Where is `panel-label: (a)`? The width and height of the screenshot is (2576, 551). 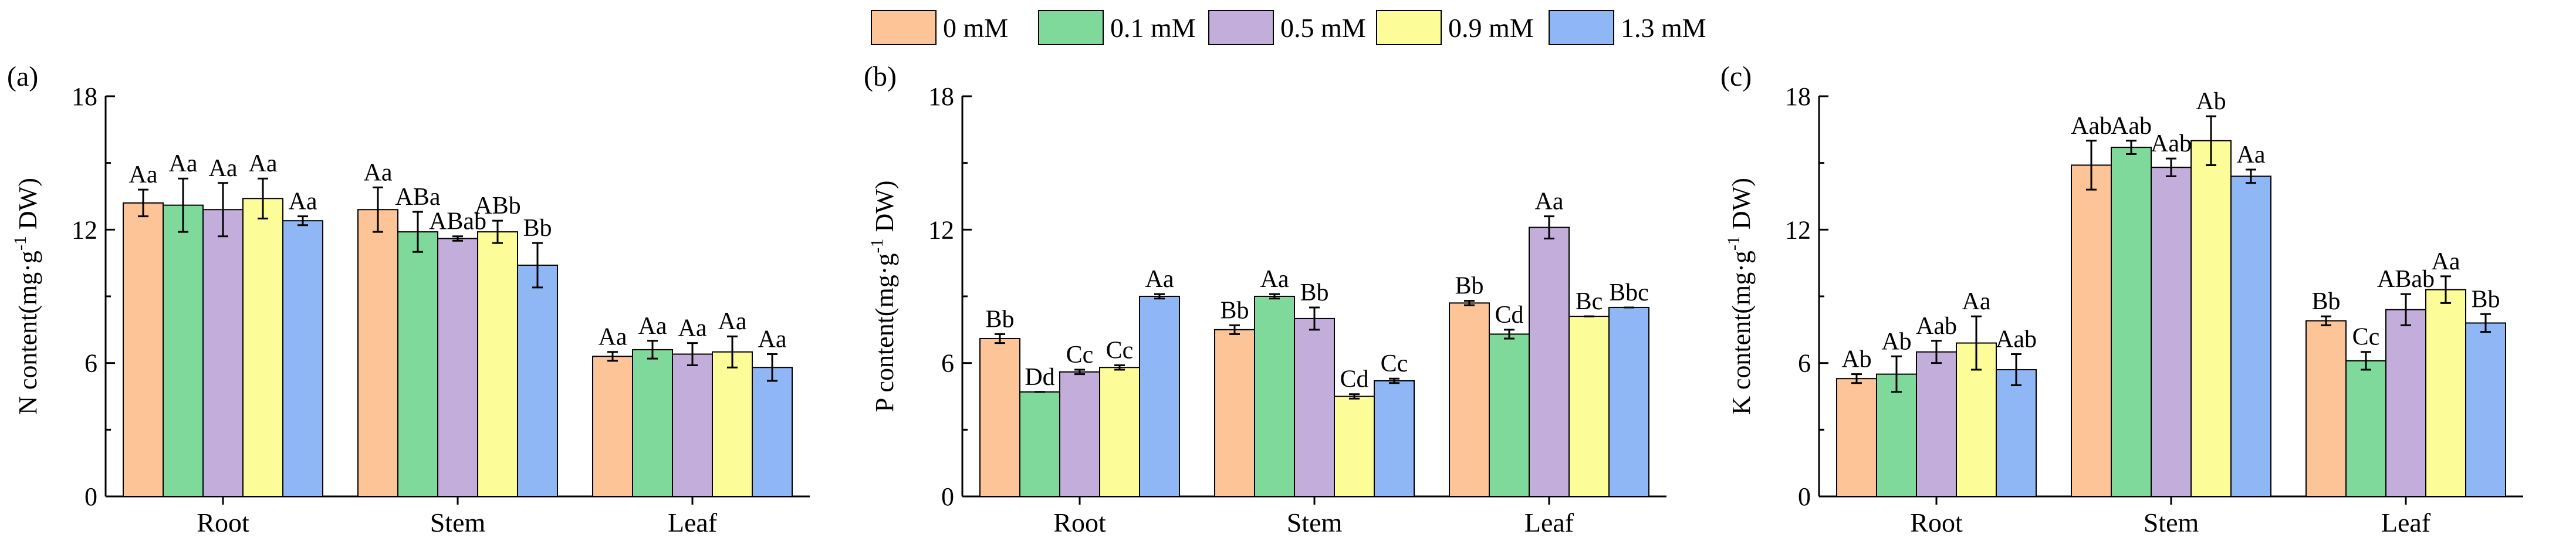 panel-label: (a) is located at coordinates (22, 76).